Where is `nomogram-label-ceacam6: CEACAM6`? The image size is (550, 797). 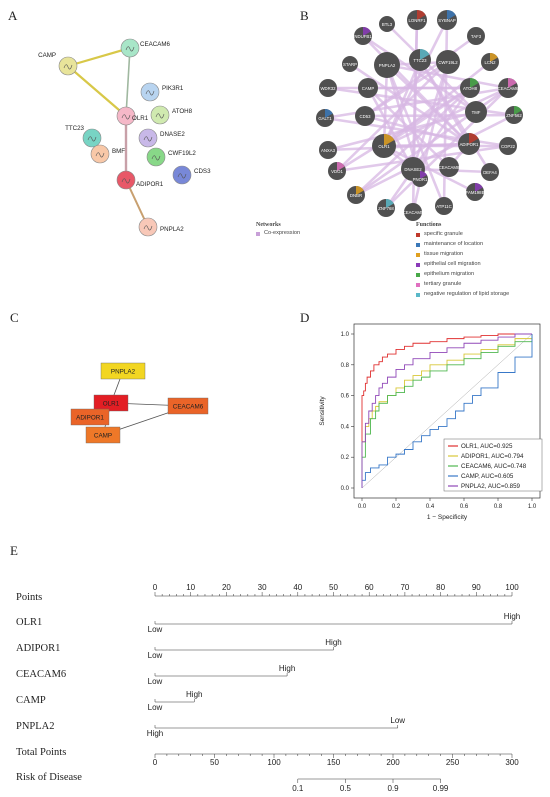 nomogram-label-ceacam6: CEACAM6 is located at coordinates (41, 674).